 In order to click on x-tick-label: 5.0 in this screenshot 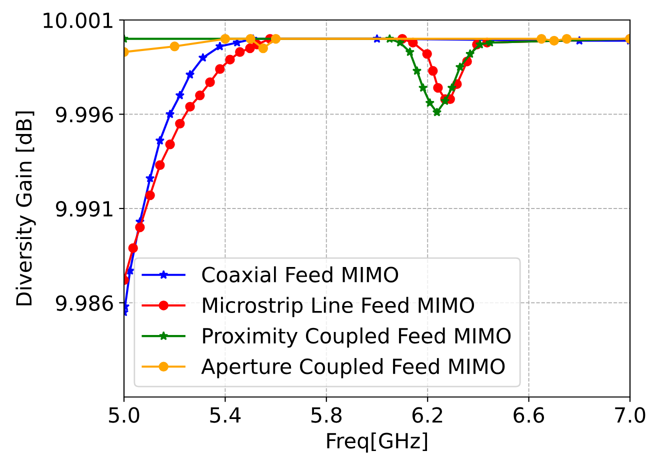, I will do `click(124, 415)`.